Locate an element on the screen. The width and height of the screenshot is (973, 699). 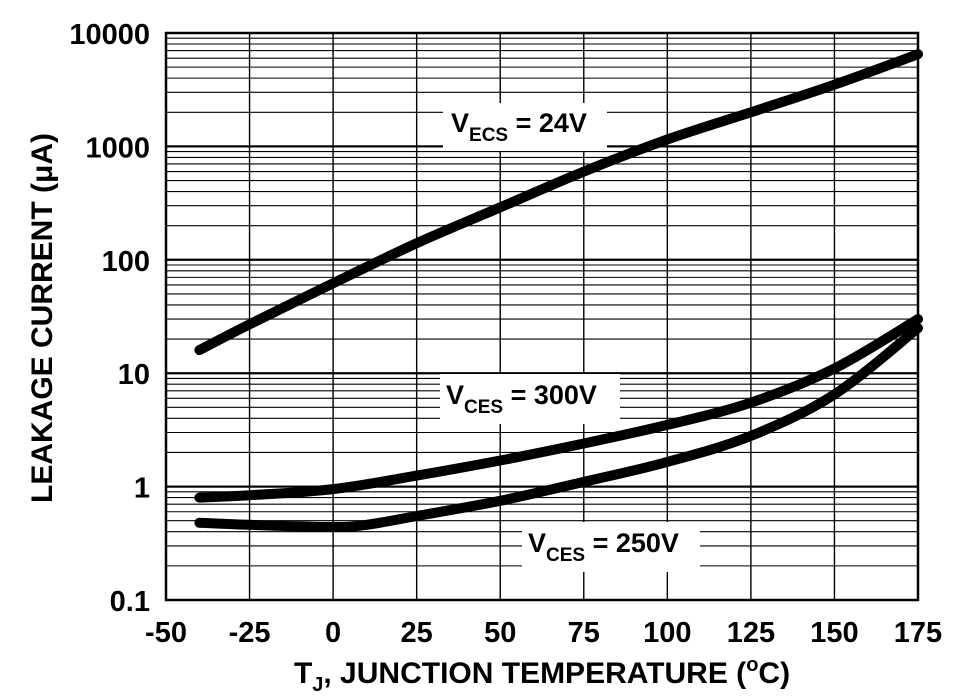
x-axis-label: TJ, JUNCTION TEMPERATURE (oC) is located at coordinates (542, 675).